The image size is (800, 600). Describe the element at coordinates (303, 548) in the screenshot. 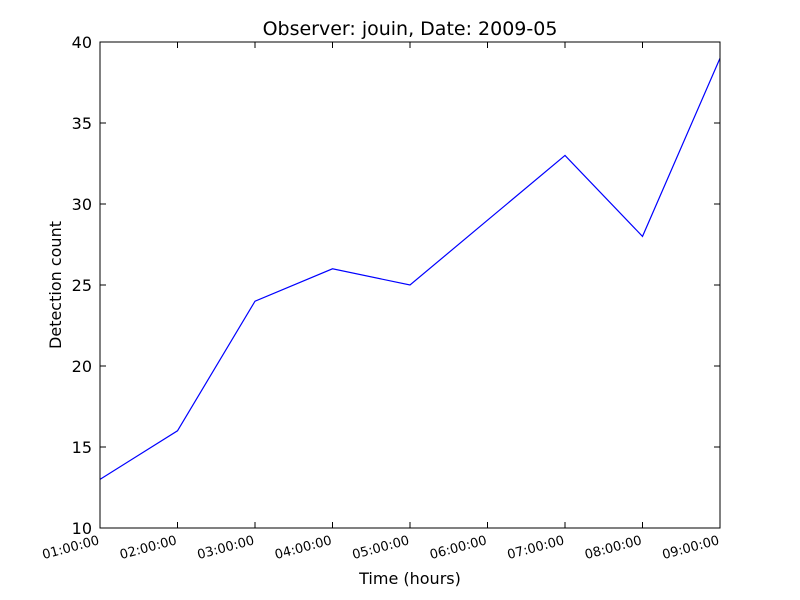

I see `x-tick-label: 04:00:00` at that location.